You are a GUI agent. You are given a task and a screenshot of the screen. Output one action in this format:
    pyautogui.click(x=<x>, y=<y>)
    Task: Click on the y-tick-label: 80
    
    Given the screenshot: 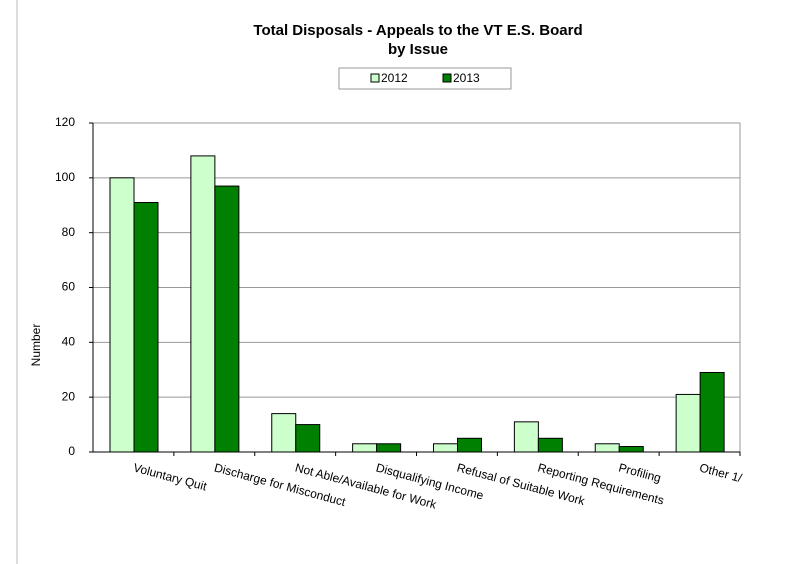 What is the action you would take?
    pyautogui.click(x=69, y=232)
    